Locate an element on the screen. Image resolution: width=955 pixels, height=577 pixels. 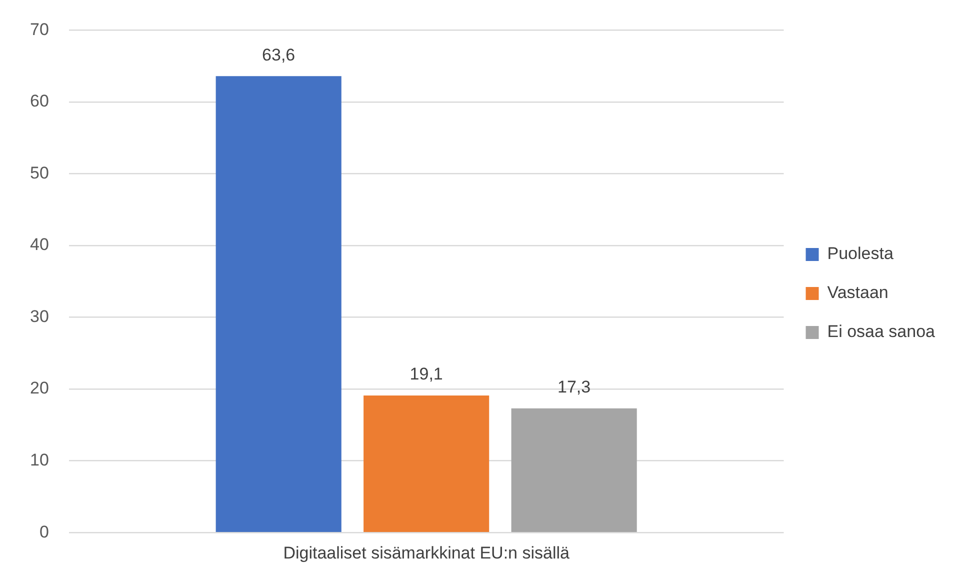
legend-label: Puolesta is located at coordinates (860, 254).